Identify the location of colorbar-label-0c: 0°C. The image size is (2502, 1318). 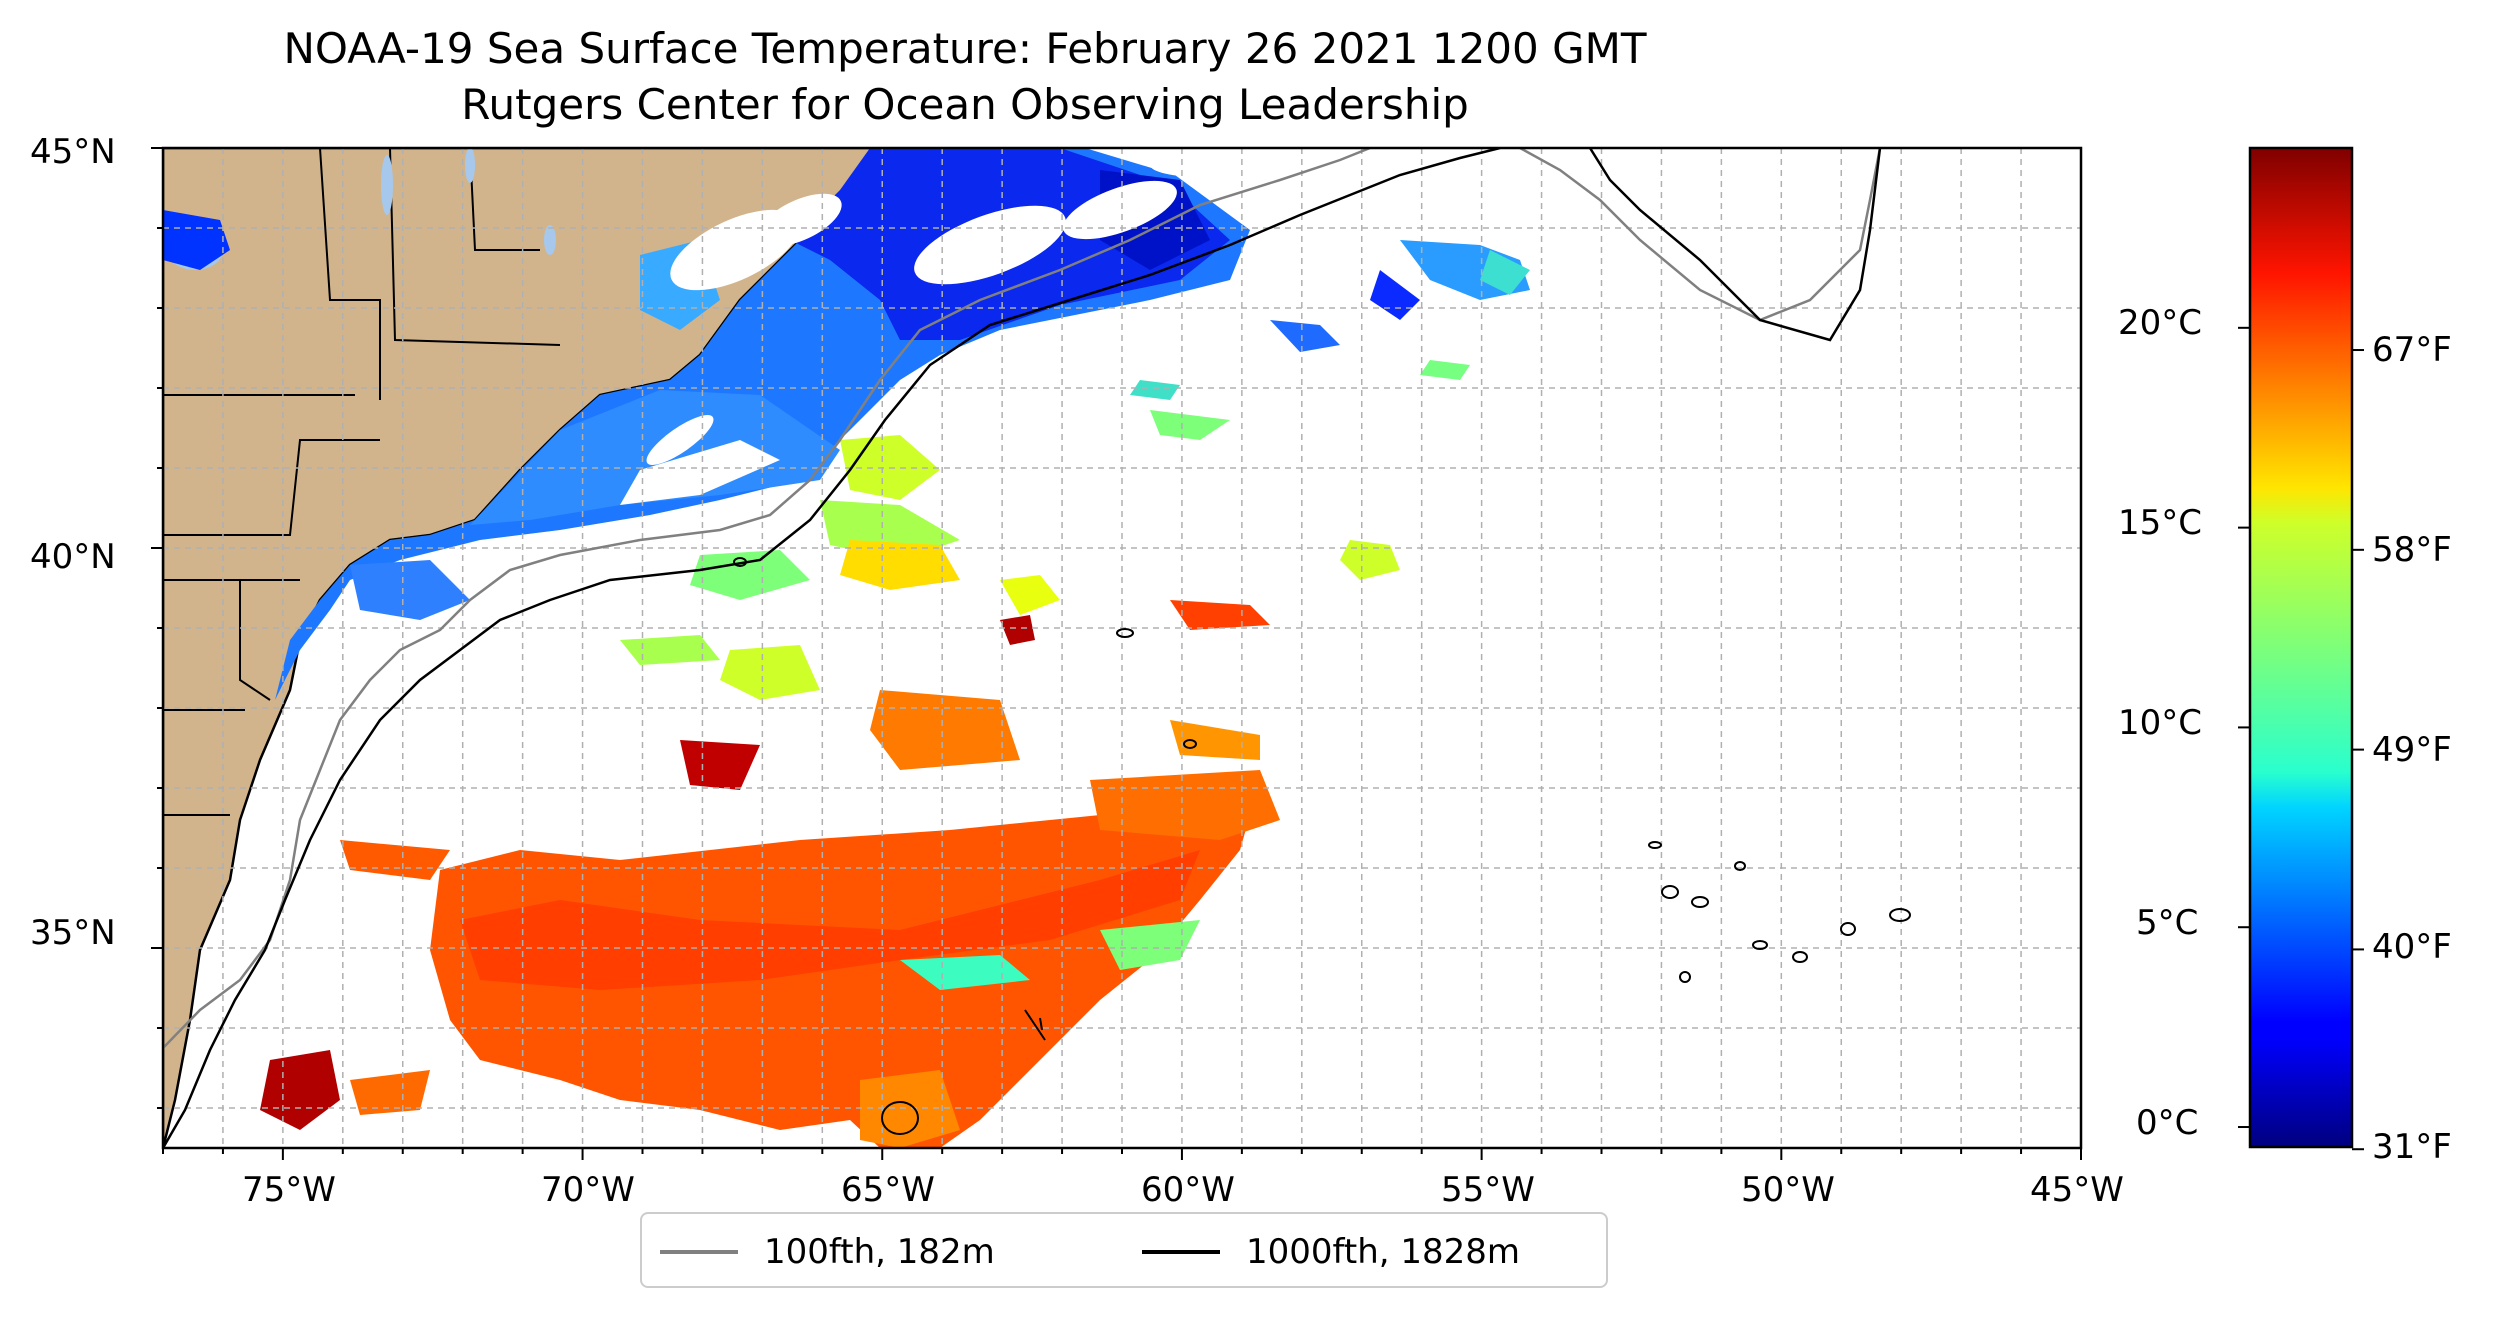
(2167, 1123).